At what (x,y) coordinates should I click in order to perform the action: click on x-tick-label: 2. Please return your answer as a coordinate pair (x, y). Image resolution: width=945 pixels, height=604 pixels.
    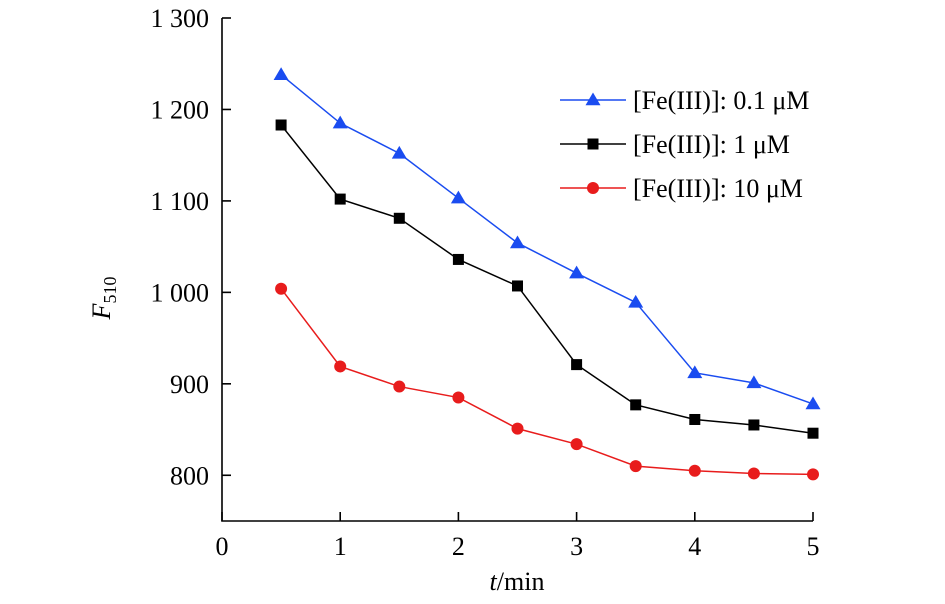
    Looking at the image, I should click on (458, 546).